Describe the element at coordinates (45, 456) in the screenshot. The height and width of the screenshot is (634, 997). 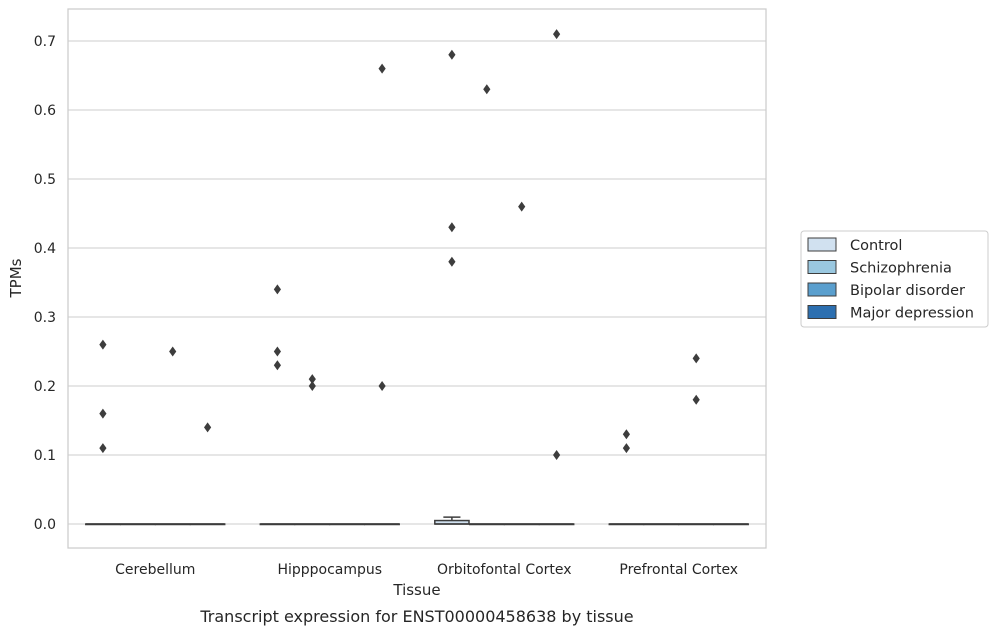
I see `y-tick-label: 0.1` at that location.